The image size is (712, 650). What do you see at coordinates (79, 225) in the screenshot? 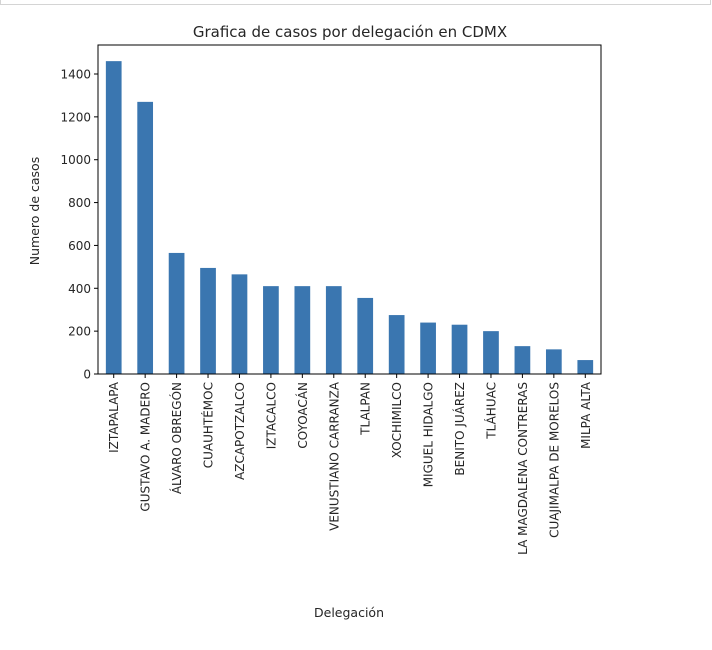
I see `y-axis: 0 200 400 600 800 1000 1200 1400` at bounding box center [79, 225].